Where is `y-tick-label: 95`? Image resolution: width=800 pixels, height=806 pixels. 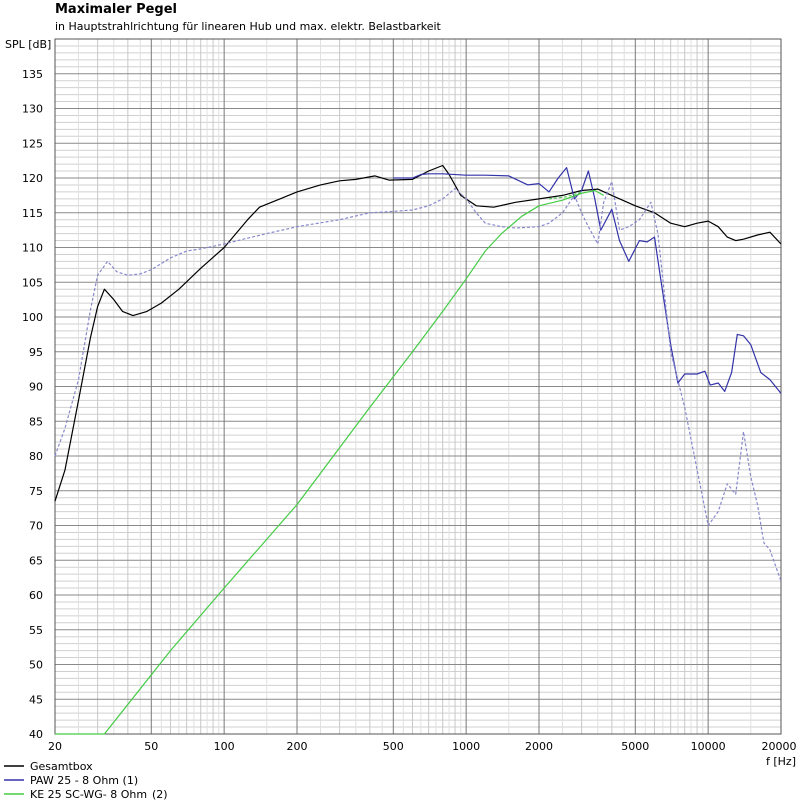
y-tick-label: 95 is located at coordinates (36, 352).